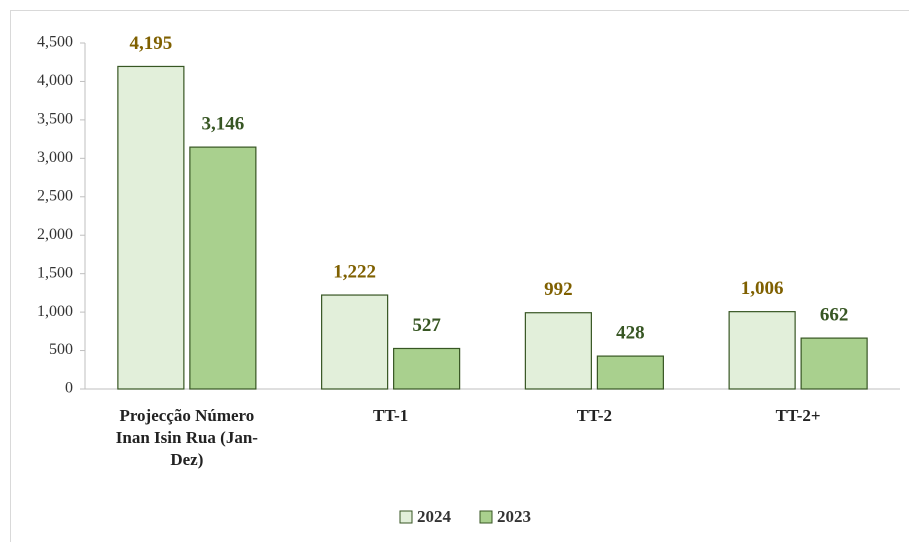 This screenshot has width=909, height=542. What do you see at coordinates (834, 314) in the screenshot?
I see `data-label: 662` at bounding box center [834, 314].